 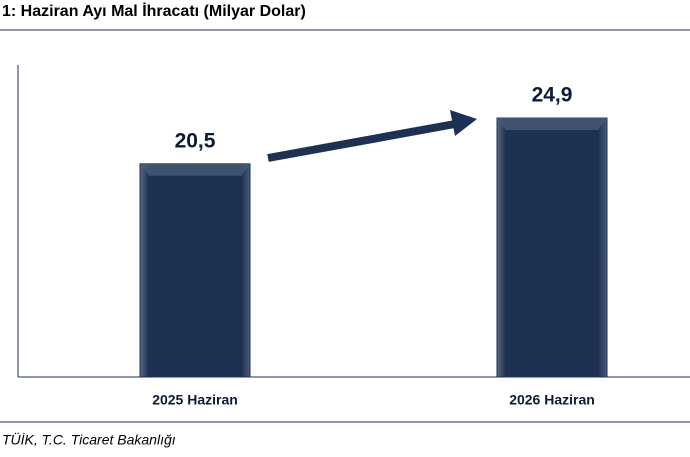 I want to click on arrow-head, so click(x=463, y=123).